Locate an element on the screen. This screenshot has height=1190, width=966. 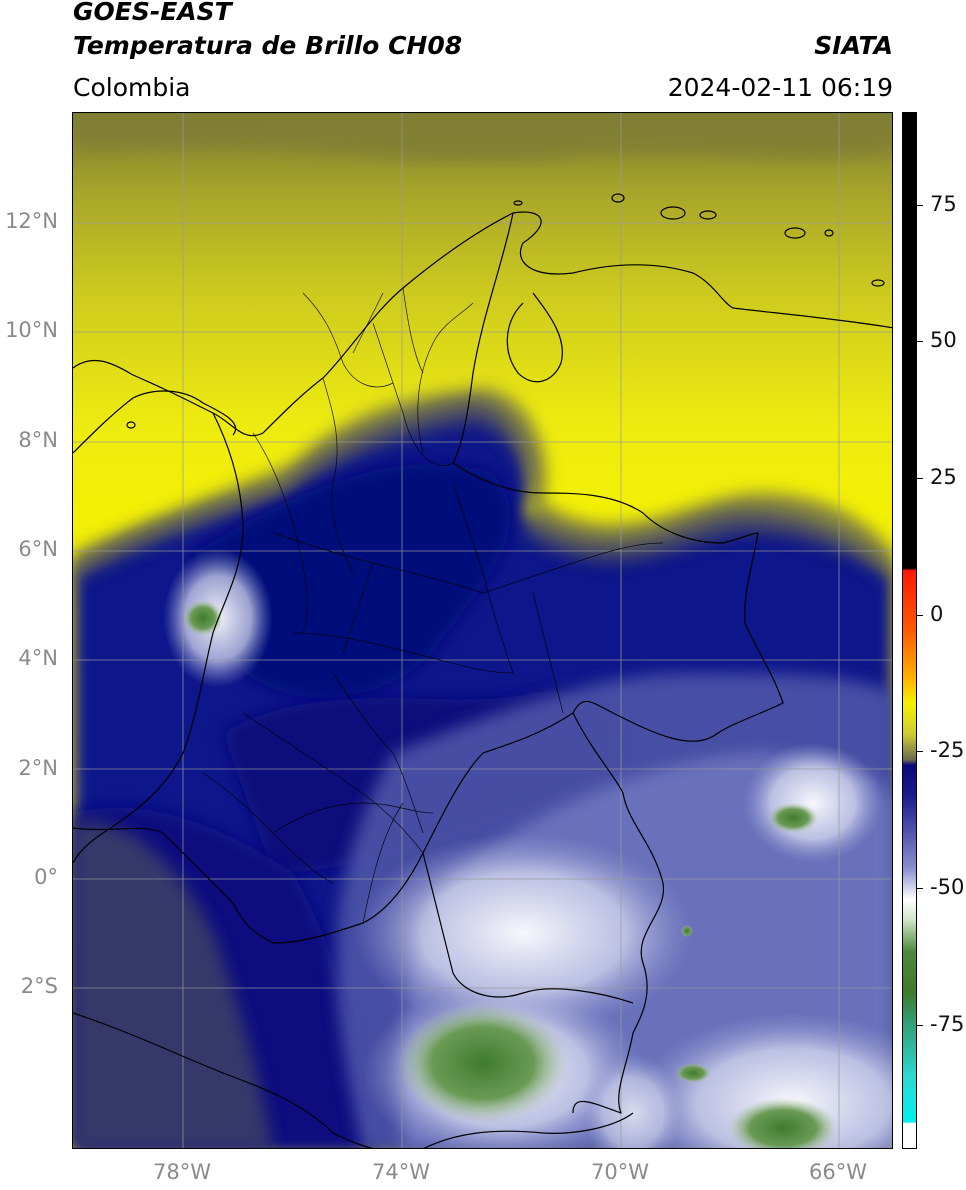
colorbar-label-50: 50 is located at coordinates (943, 340).